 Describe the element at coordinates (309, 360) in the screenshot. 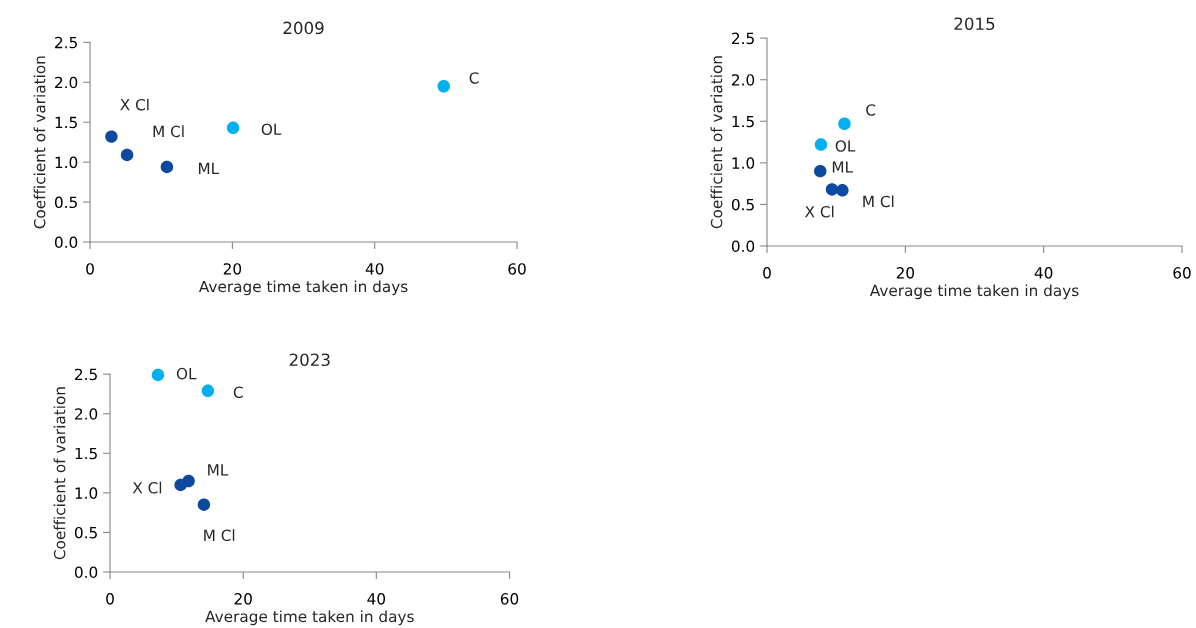

I see `chart-title: 2023` at that location.